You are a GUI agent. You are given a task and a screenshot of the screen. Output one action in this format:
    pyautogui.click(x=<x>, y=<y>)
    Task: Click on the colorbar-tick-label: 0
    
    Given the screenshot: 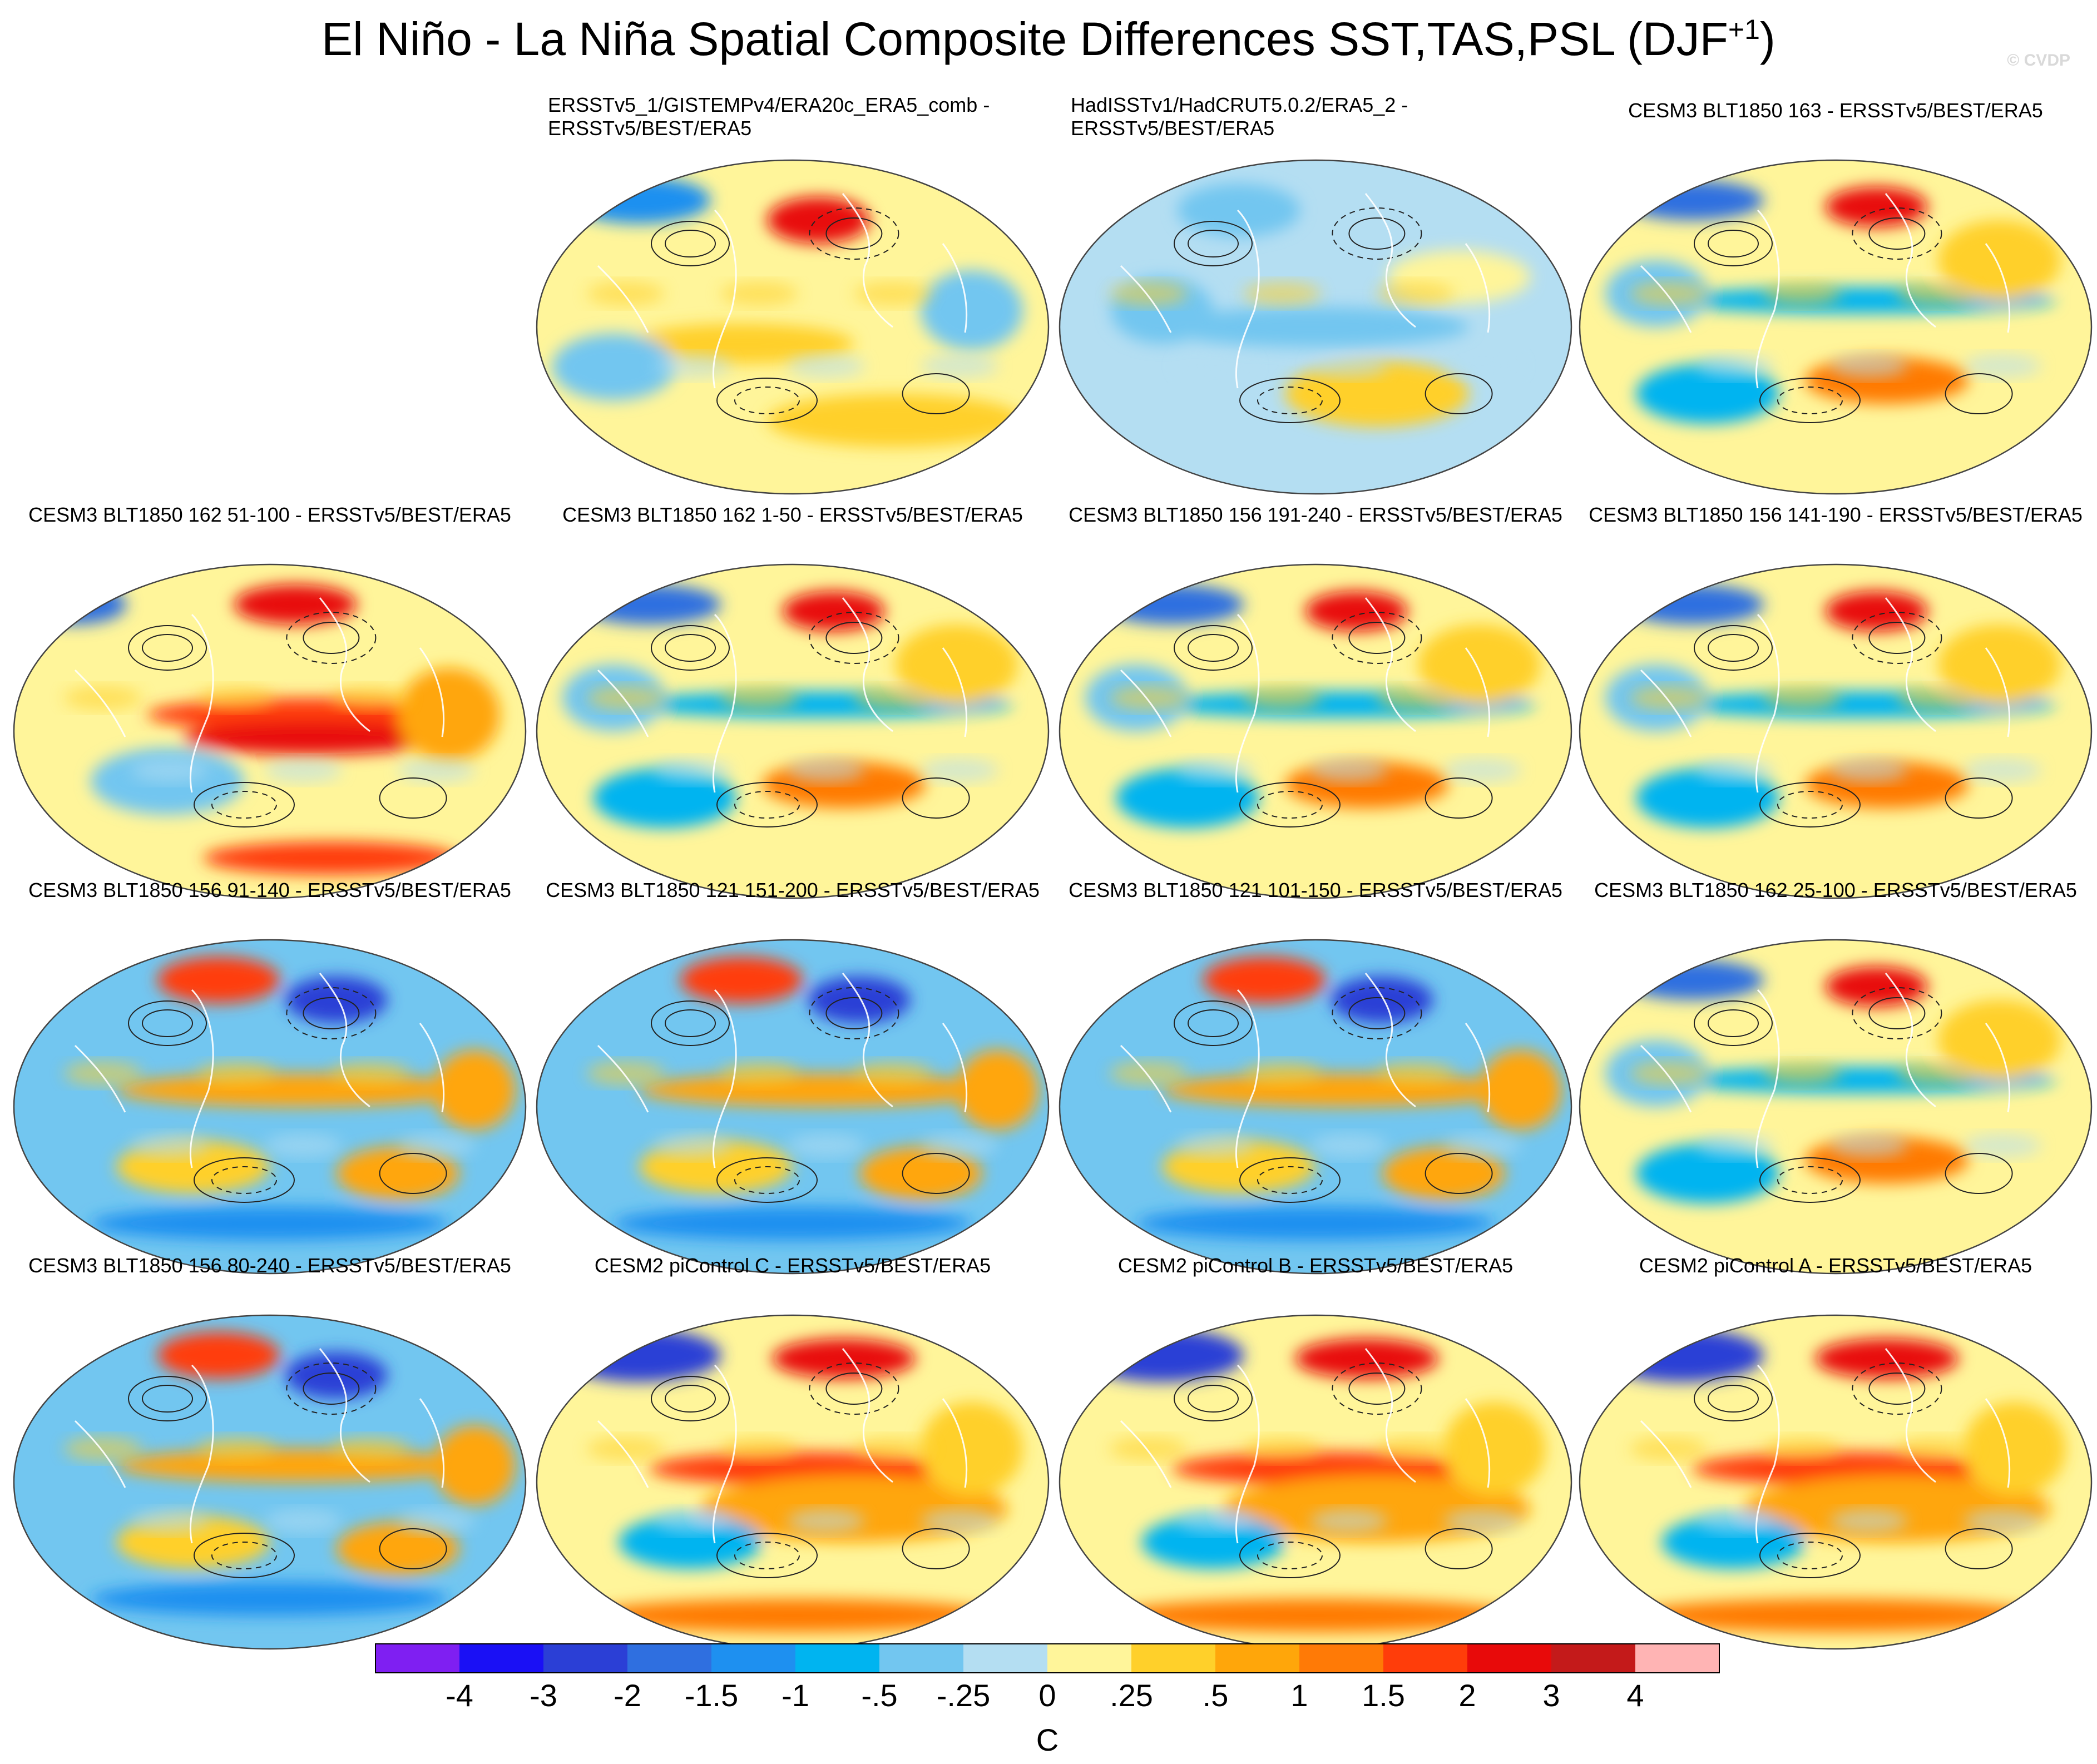 What is the action you would take?
    pyautogui.click(x=1047, y=1695)
    